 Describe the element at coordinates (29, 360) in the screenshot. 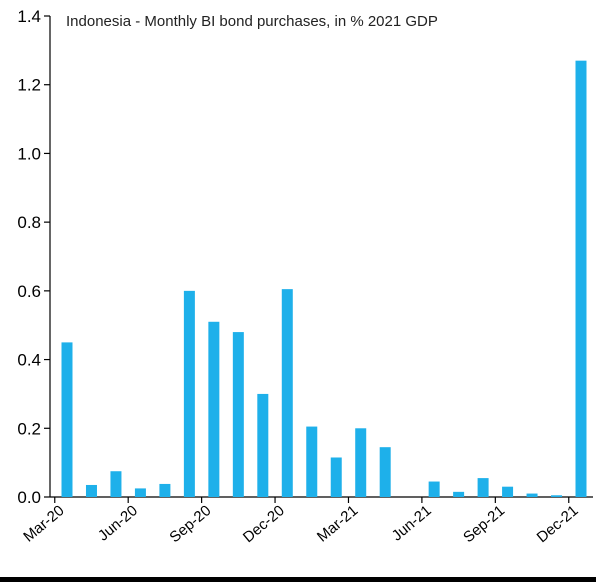

I see `y-tick-label: 0.4` at that location.